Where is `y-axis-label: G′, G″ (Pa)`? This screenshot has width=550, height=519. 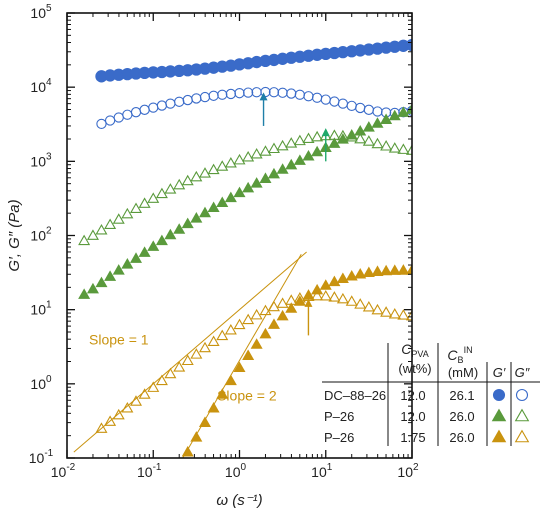
y-axis-label: G′, G″ (Pa) is located at coordinates (14, 235).